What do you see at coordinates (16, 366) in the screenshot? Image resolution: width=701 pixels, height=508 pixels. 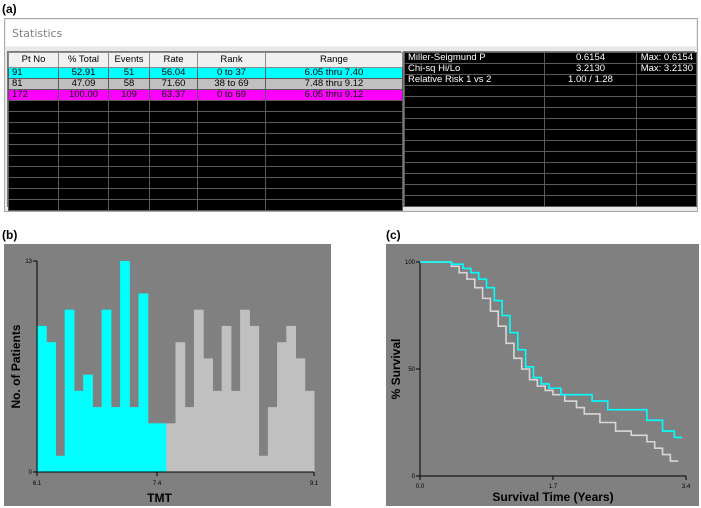 I see `y-axis-title: No. of Patients` at bounding box center [16, 366].